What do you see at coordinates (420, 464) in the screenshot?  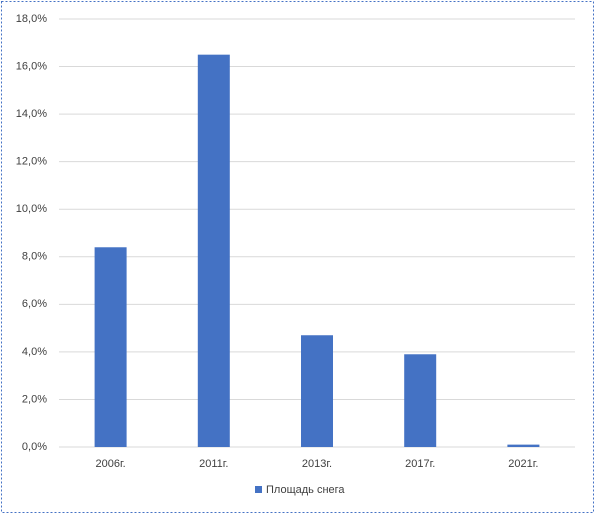 I see `x-tick-label: 2017г.` at bounding box center [420, 464].